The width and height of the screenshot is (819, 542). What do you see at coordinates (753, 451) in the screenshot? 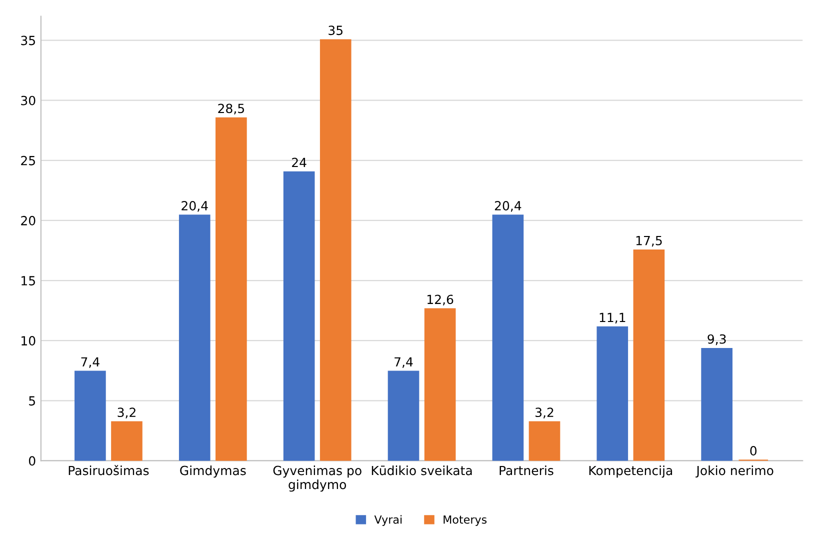
I see `data-label: 0` at bounding box center [753, 451].